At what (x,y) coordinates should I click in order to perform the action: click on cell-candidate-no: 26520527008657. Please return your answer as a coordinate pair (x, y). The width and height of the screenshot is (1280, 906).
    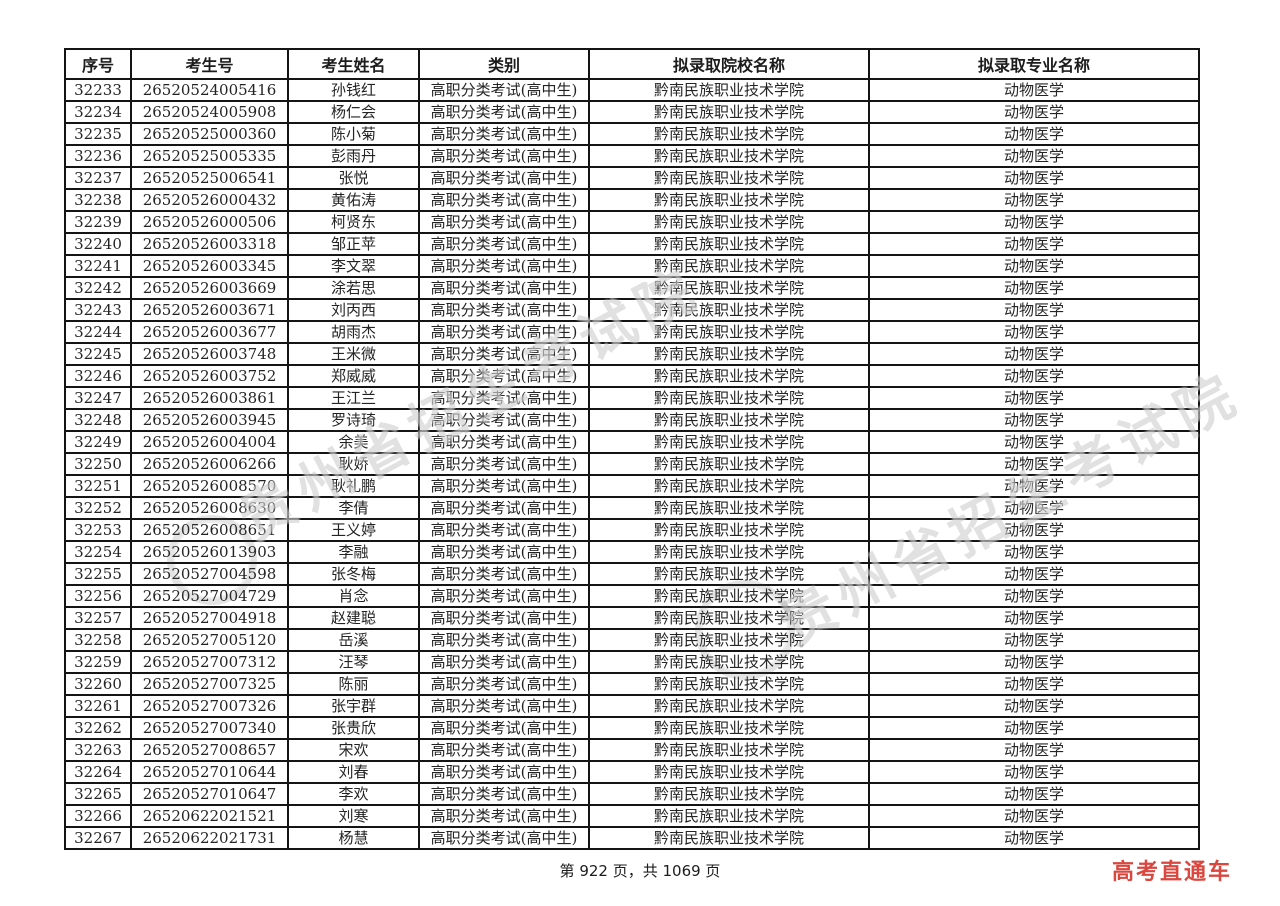
    Looking at the image, I should click on (209, 750).